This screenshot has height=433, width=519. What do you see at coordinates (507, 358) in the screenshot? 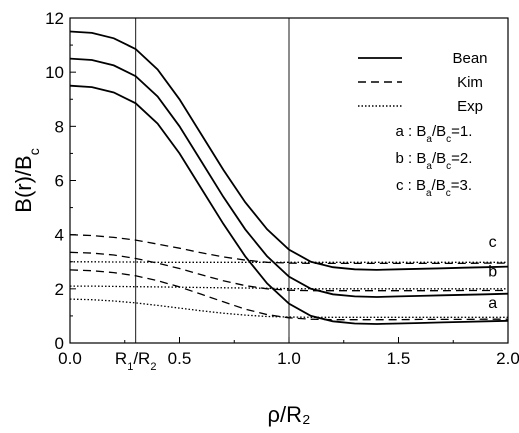
I see `x-tick-label: 2.0` at bounding box center [507, 358].